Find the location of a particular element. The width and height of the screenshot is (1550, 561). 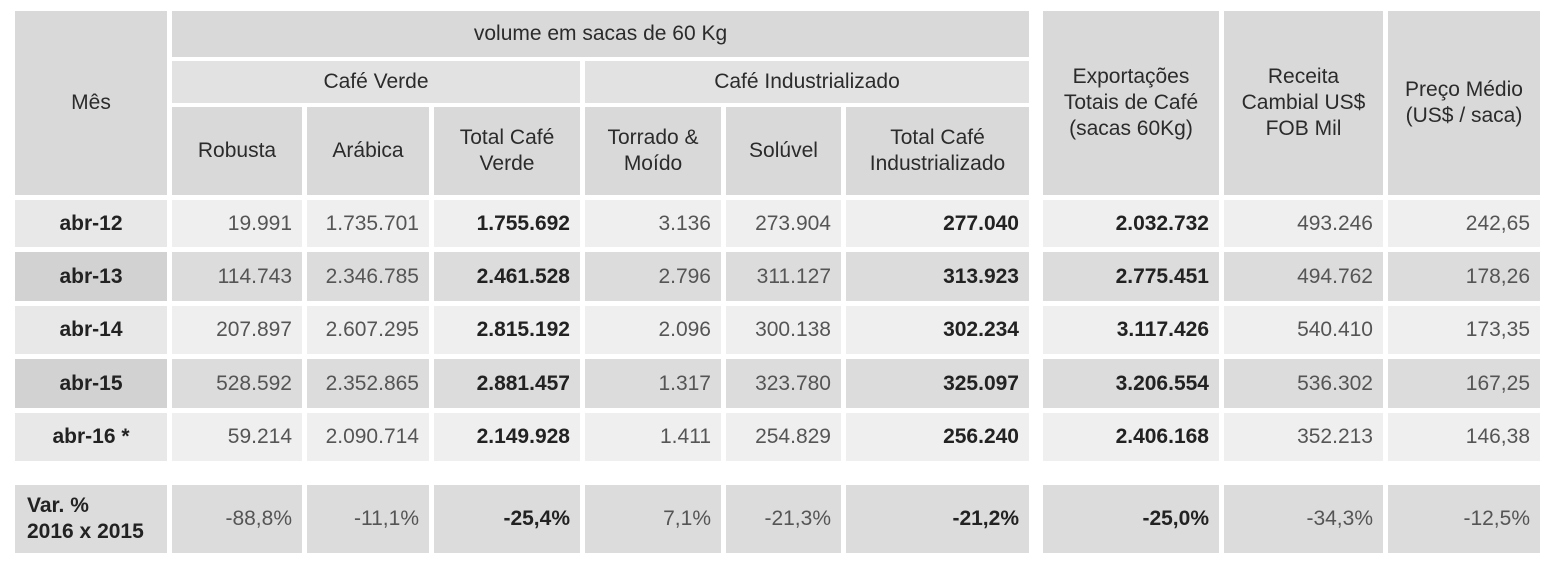

cell-total-verde: 2.815.192 is located at coordinates (507, 330).